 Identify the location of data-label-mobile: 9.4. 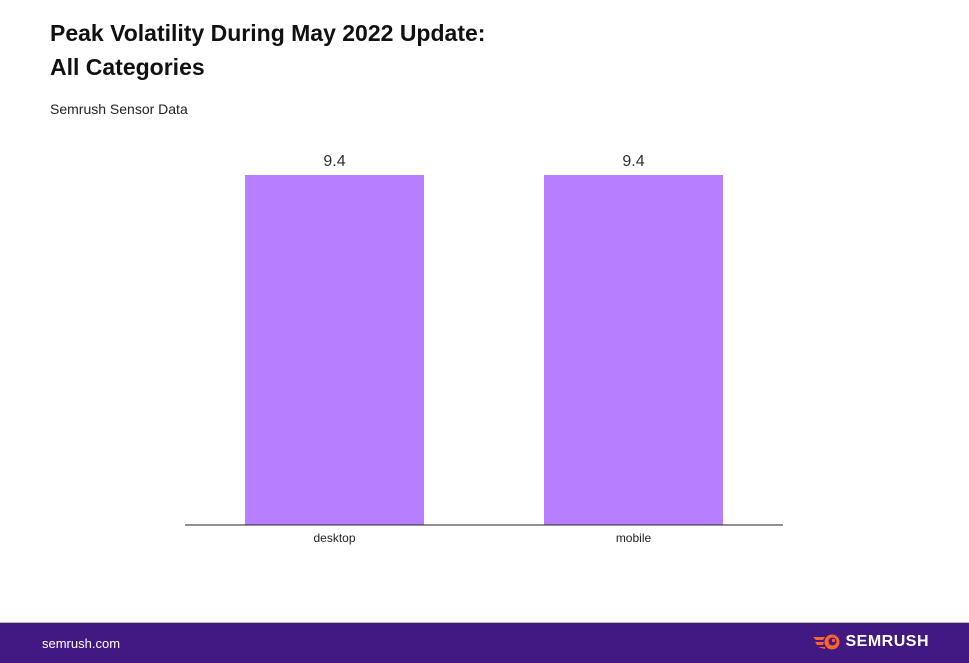
(633, 161).